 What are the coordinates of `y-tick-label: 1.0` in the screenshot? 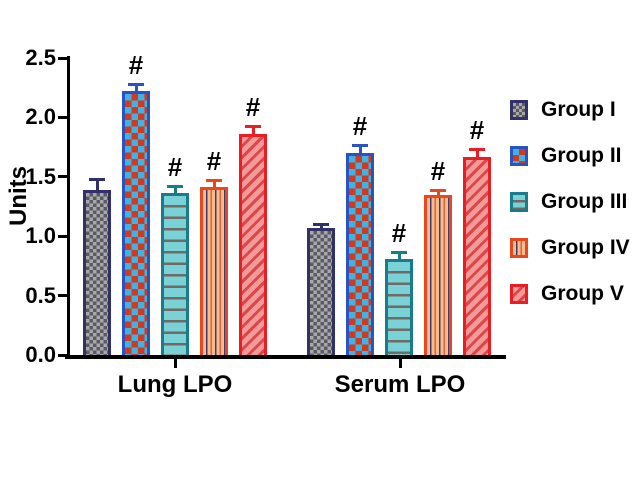 It's located at (40, 236).